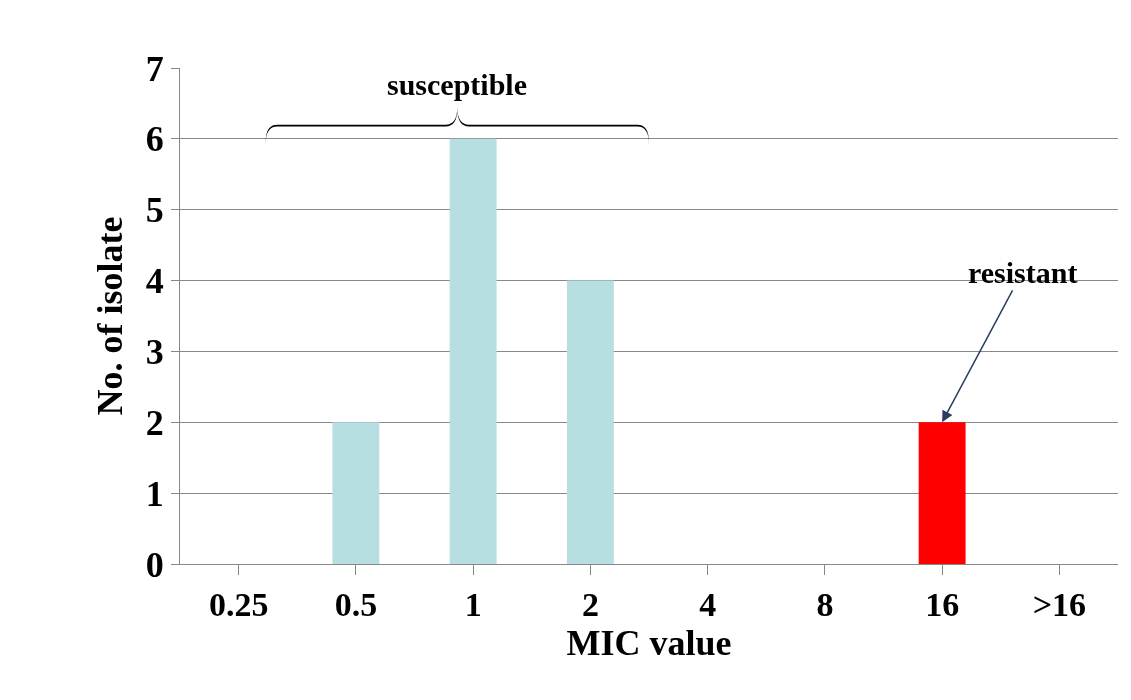  Describe the element at coordinates (590, 604) in the screenshot. I see `x-tick-label: 2` at that location.